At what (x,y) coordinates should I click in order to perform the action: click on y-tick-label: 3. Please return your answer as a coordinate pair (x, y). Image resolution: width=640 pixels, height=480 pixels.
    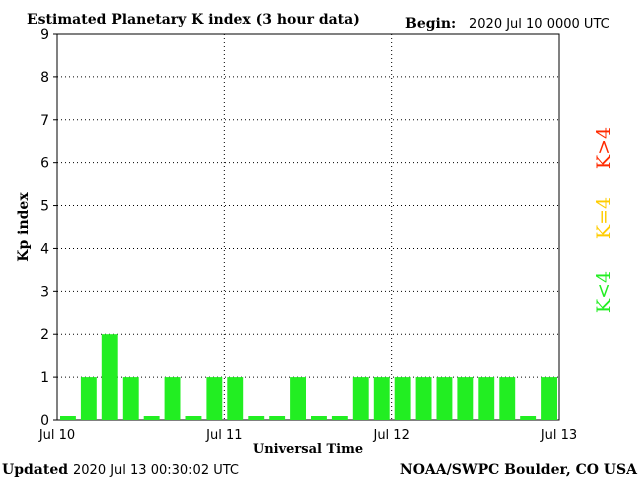
    Looking at the image, I should click on (44, 292).